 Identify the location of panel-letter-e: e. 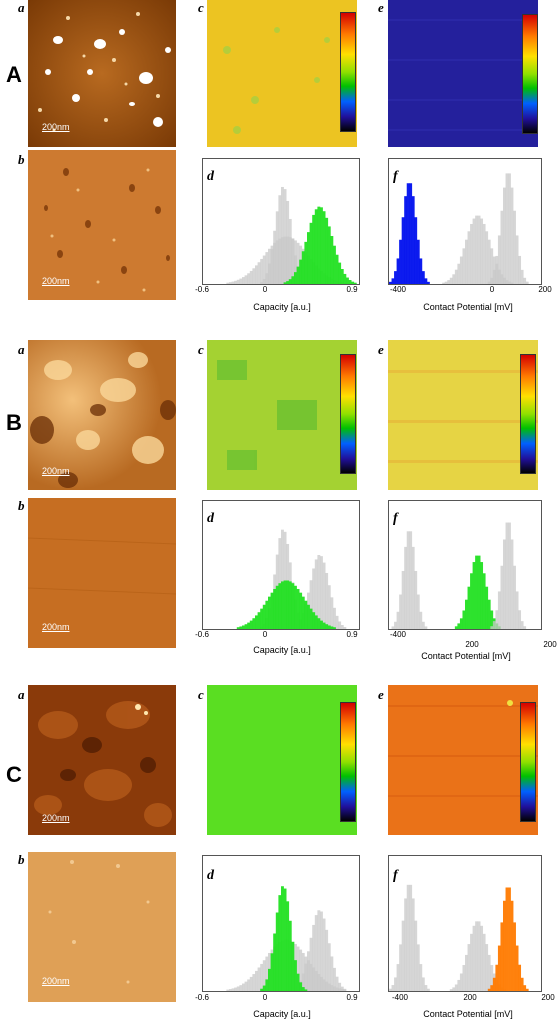
(381, 349).